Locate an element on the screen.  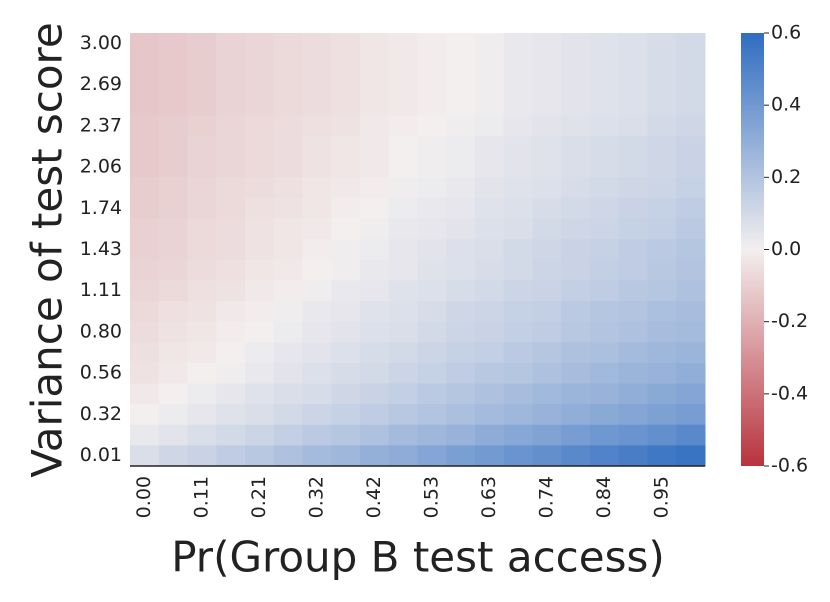
colorbar-tick-label: -0.4 is located at coordinates (789, 393).